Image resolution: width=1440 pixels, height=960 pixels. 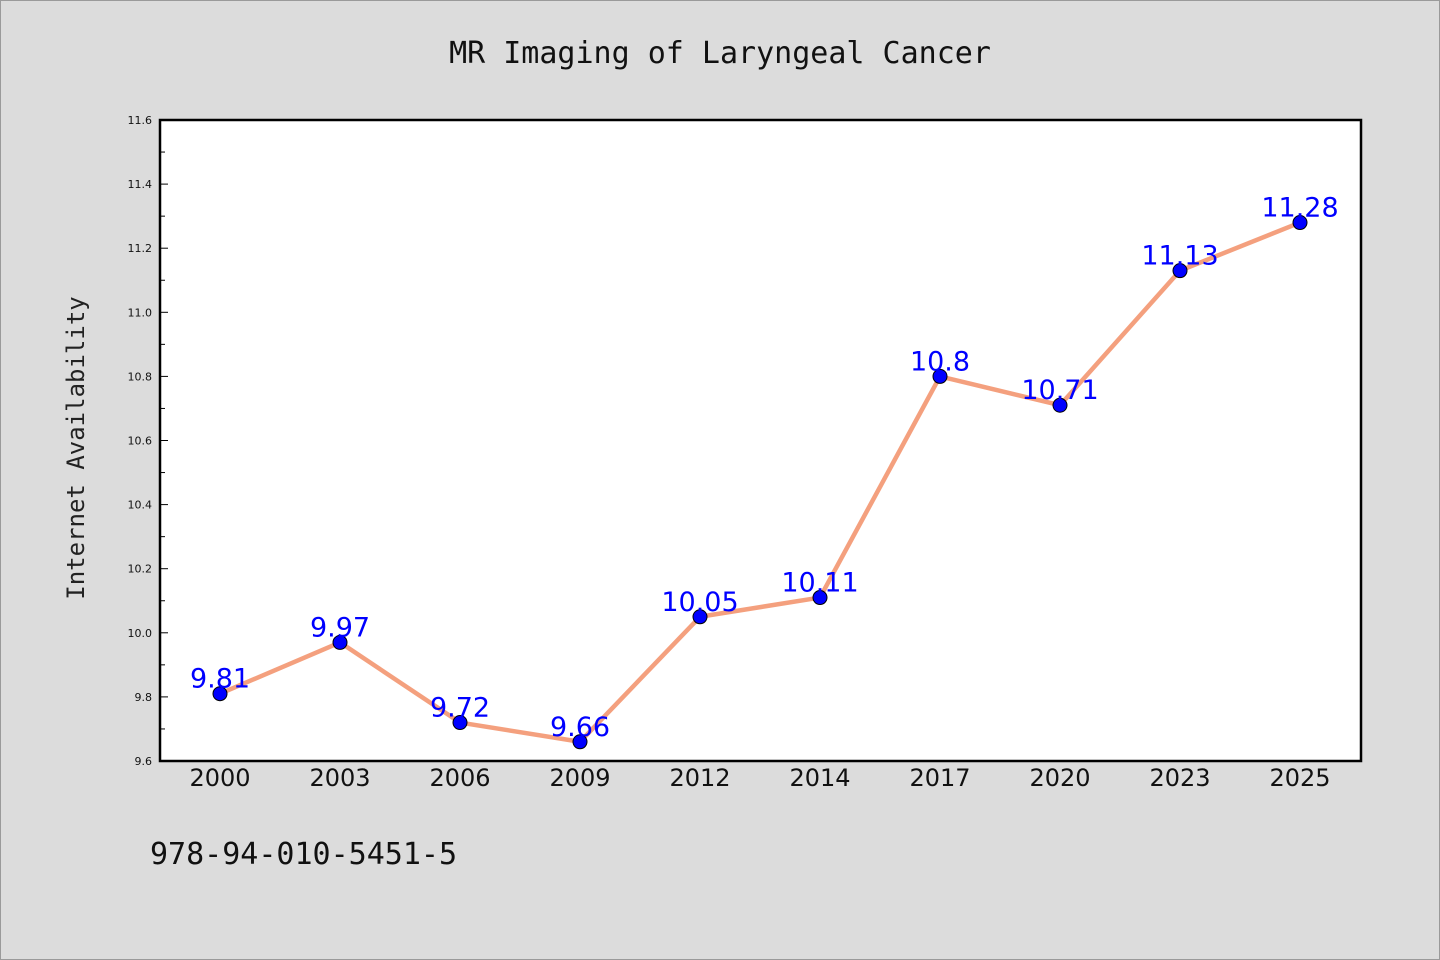 I want to click on y-tick-label: 10.4, so click(x=140, y=505).